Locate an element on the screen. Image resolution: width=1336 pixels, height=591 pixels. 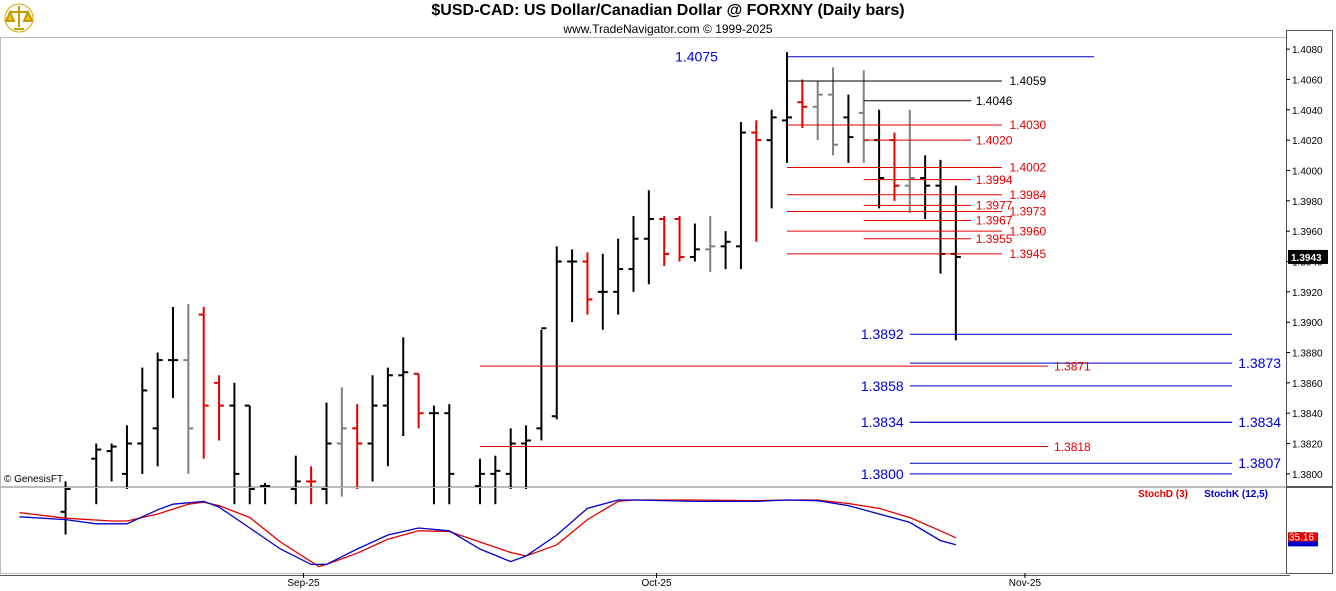
level-label: 1.3873 is located at coordinates (1259, 363).